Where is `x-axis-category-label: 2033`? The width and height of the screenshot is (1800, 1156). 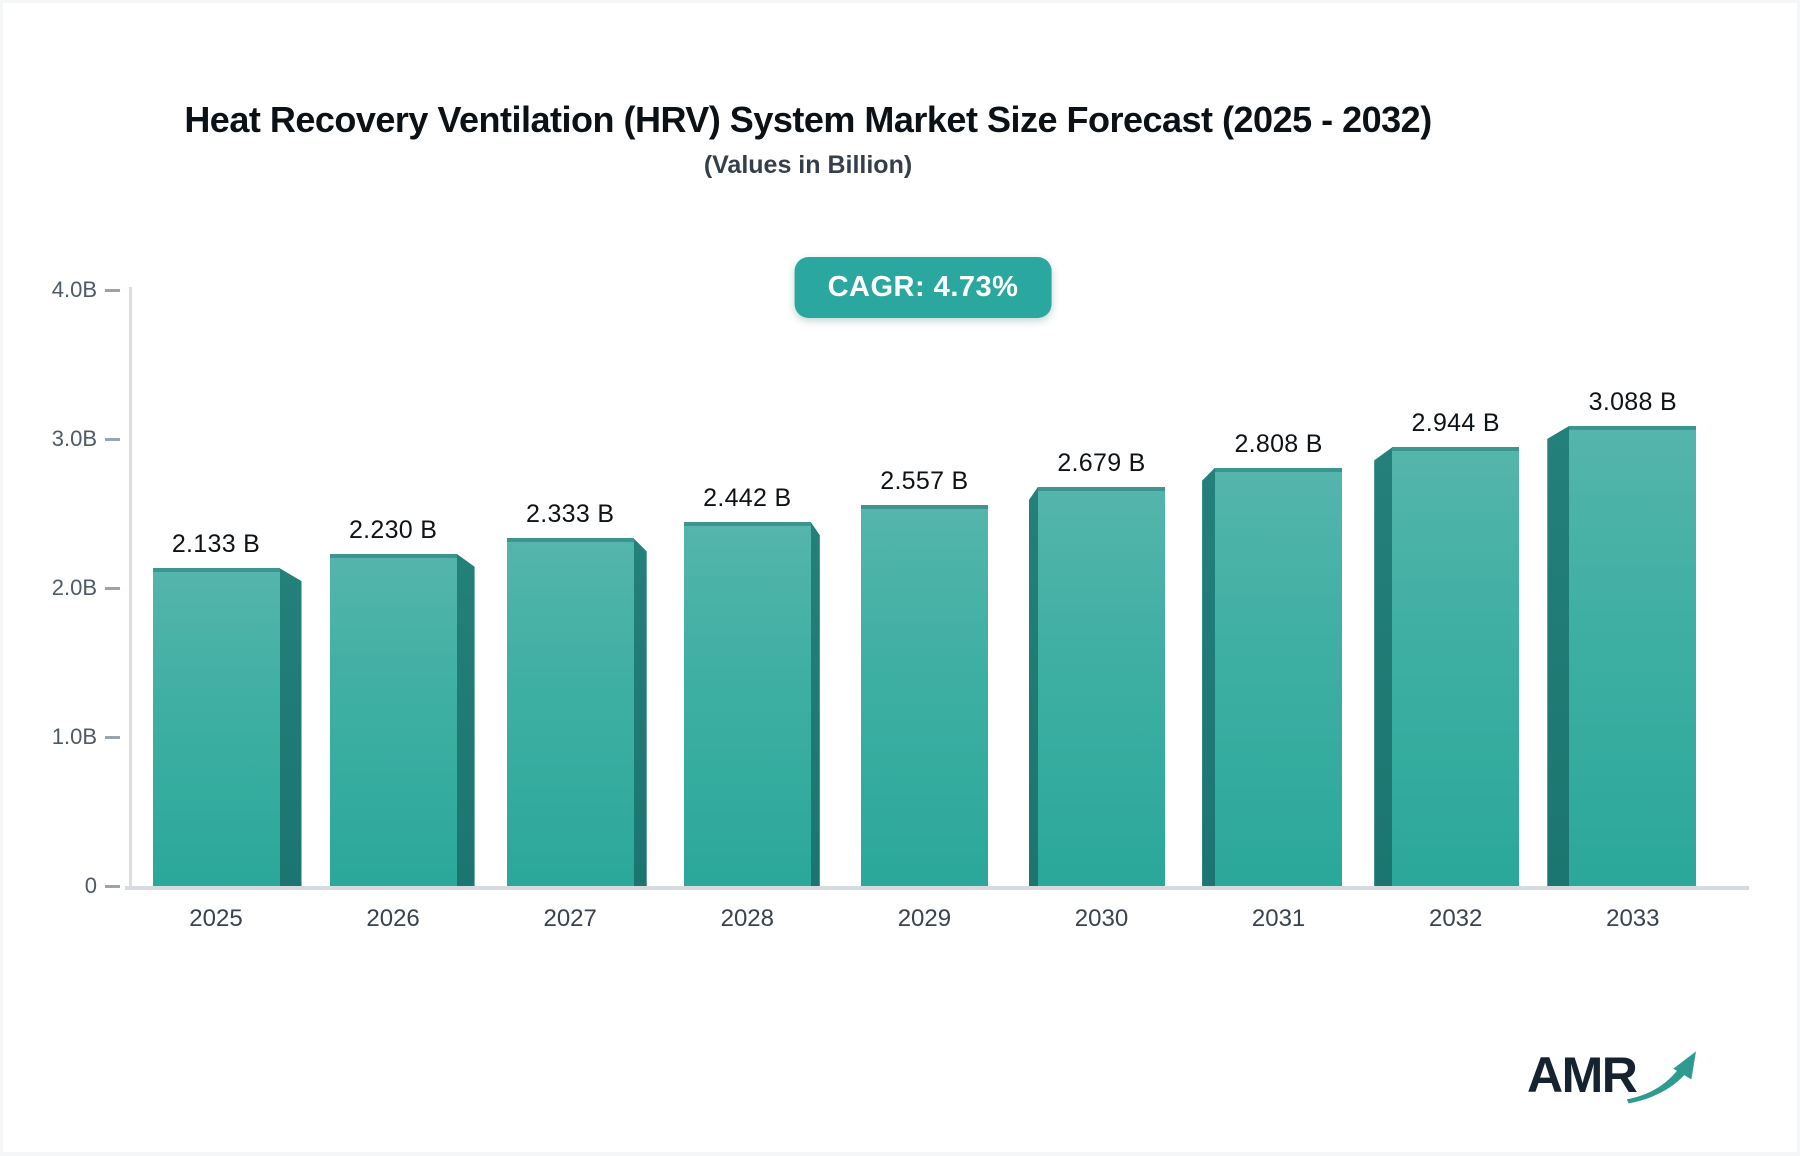 x-axis-category-label: 2033 is located at coordinates (1633, 918).